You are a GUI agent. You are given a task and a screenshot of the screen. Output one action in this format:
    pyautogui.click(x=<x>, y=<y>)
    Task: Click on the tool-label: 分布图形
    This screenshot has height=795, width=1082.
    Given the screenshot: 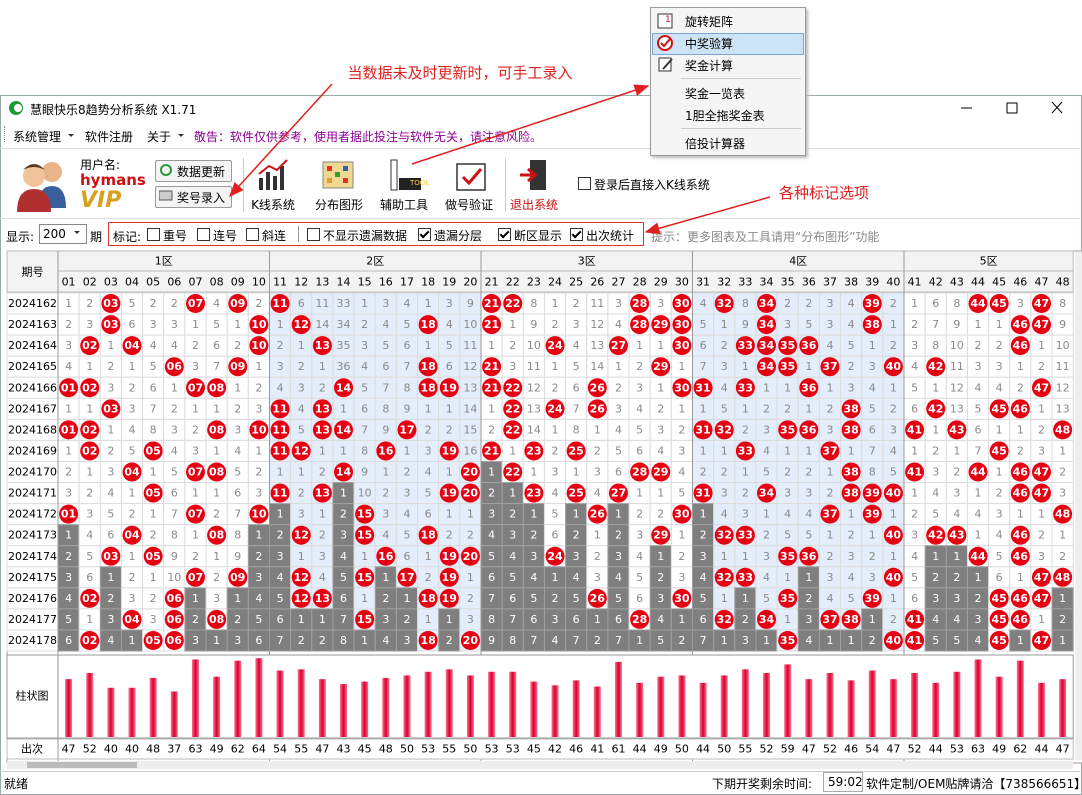 What is the action you would take?
    pyautogui.click(x=339, y=205)
    